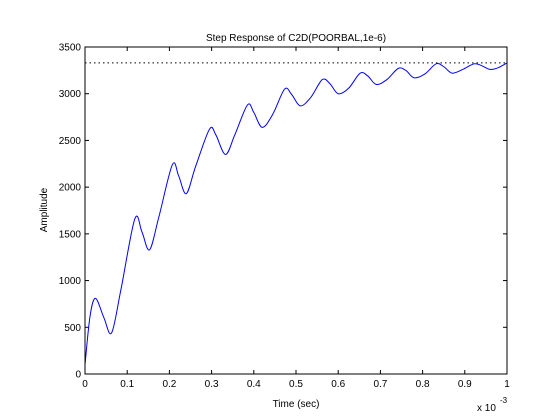 The image size is (560, 420). What do you see at coordinates (296, 384) in the screenshot?
I see `x-tick-label: 0.5` at bounding box center [296, 384].